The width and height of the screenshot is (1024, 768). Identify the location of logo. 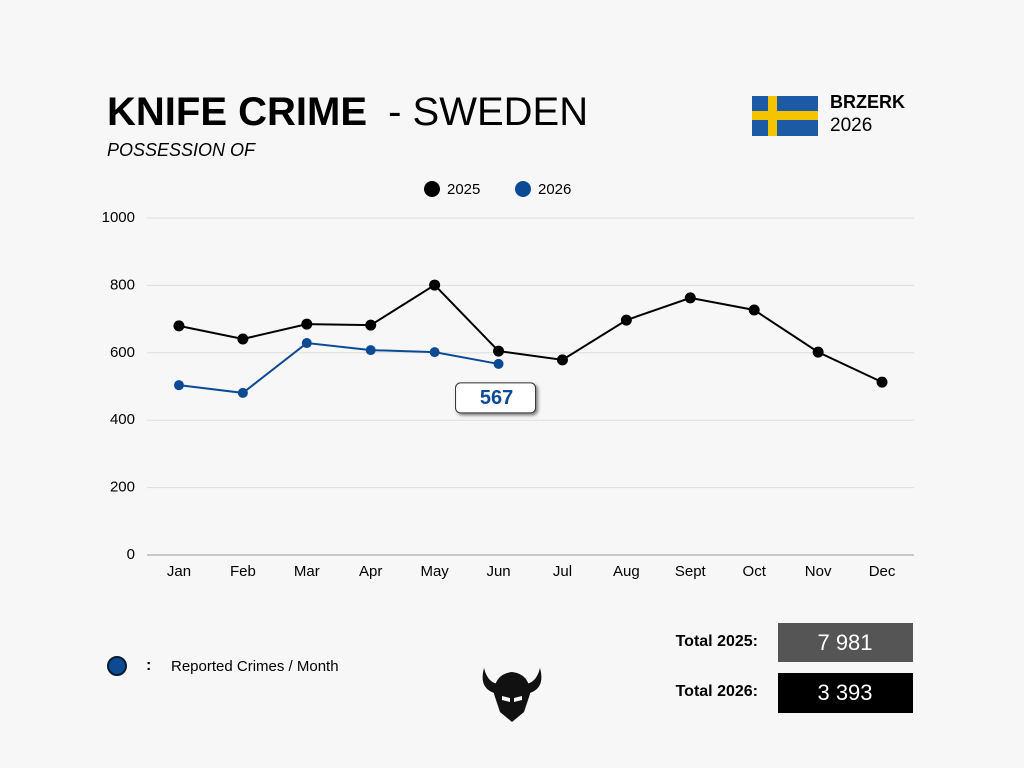
(512, 695).